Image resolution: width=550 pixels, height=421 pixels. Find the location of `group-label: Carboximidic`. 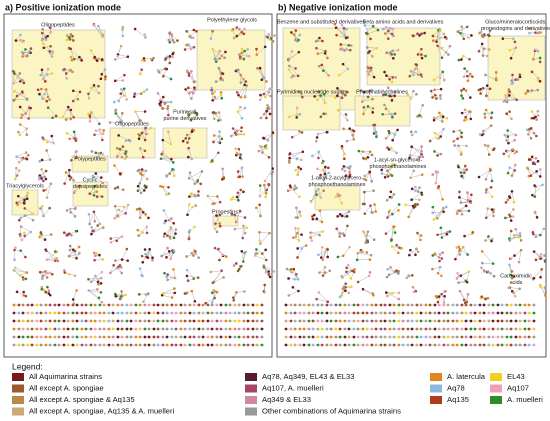

group-label: Carboximidic is located at coordinates (516, 276).